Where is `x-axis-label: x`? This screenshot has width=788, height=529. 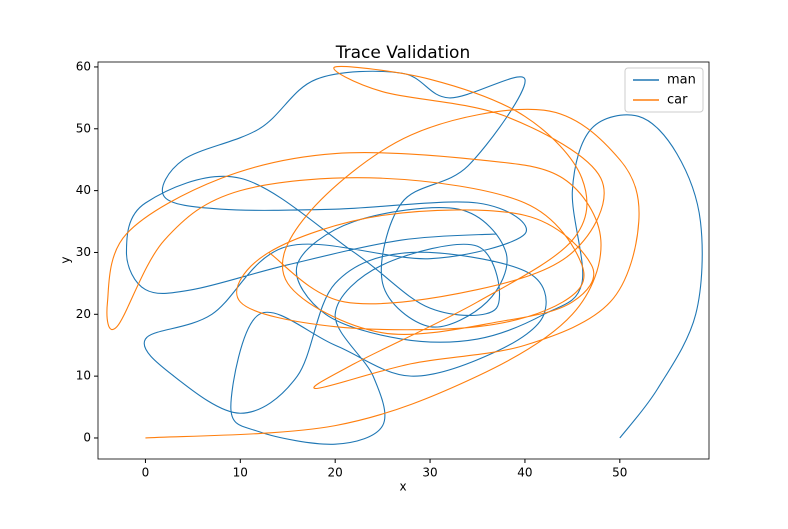 x-axis-label: x is located at coordinates (402, 487).